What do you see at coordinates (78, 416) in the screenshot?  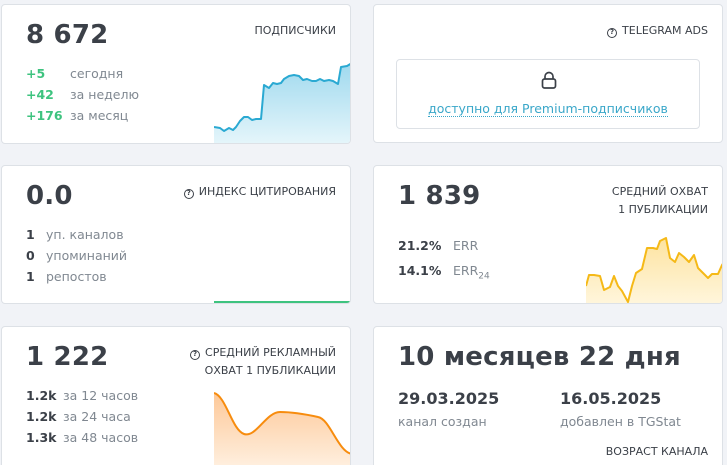 I see `stat-24h: 1.2k за 24 часа` at bounding box center [78, 416].